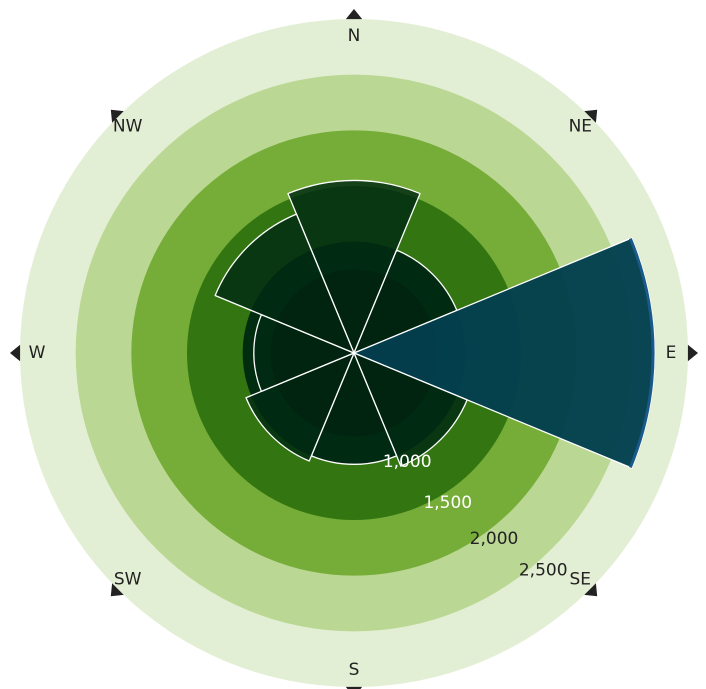 Image resolution: width=706 pixels, height=689 pixels. What do you see at coordinates (354, 687) in the screenshot?
I see `direction-marker-s` at bounding box center [354, 687].